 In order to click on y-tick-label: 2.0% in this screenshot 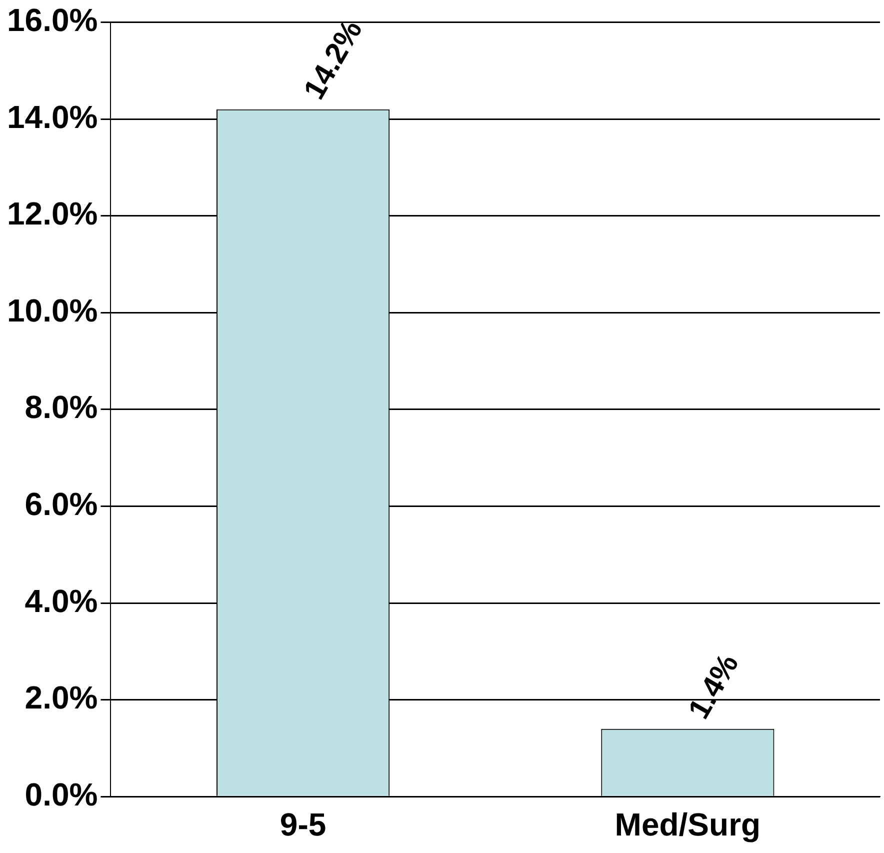, I will do `click(61, 698)`.